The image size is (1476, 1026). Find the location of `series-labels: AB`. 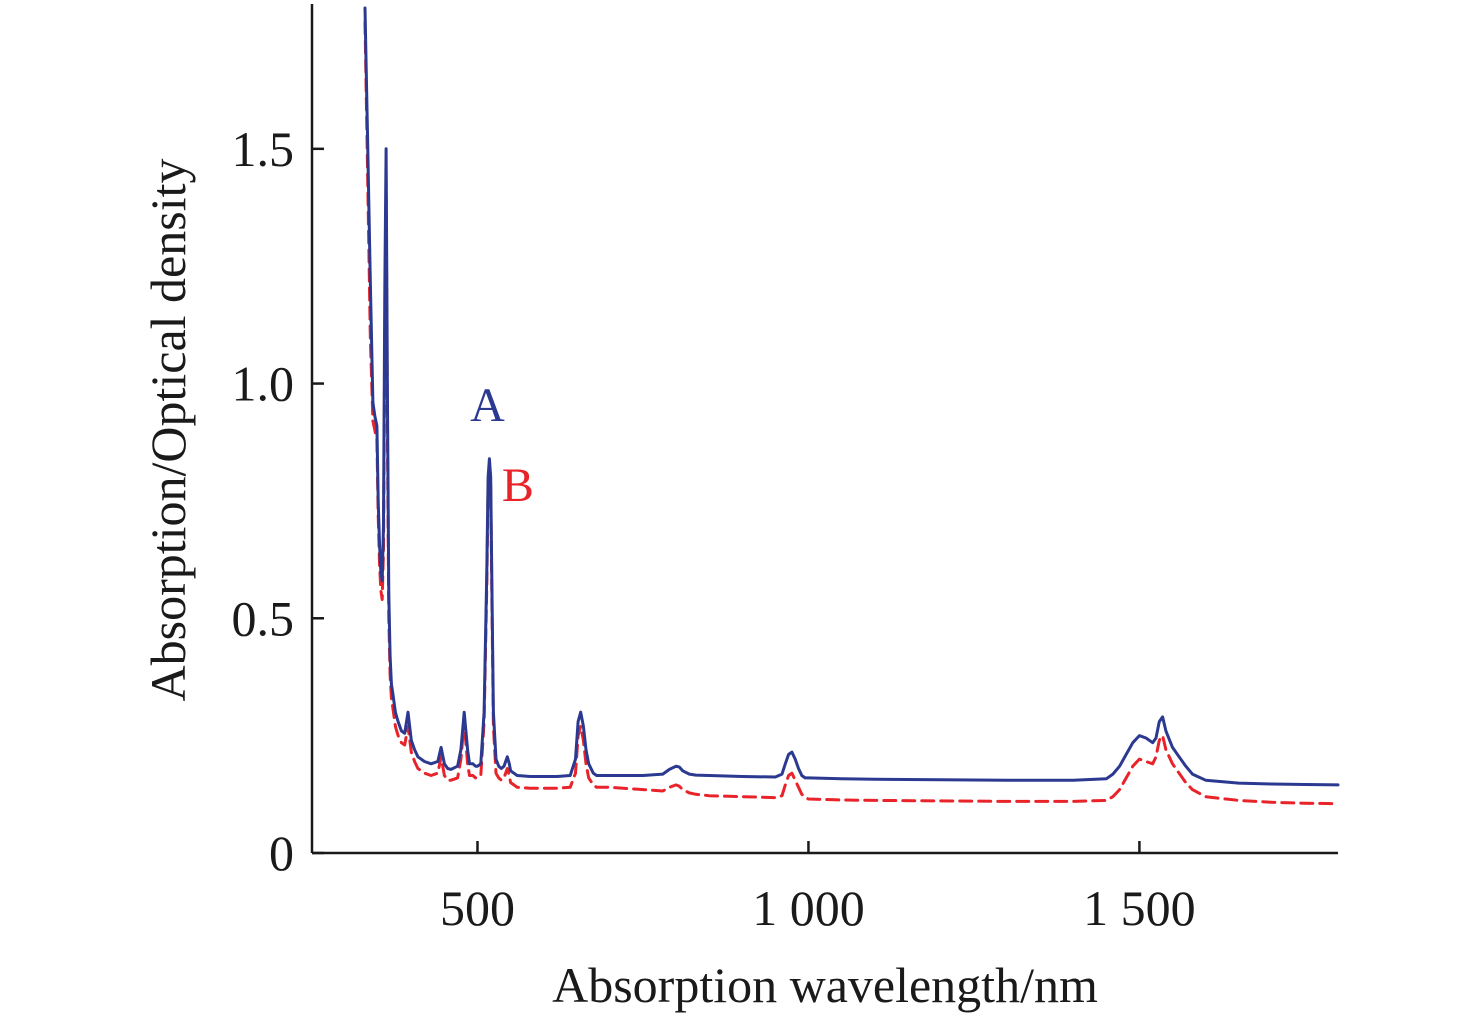

series-labels: AB is located at coordinates (502, 445).